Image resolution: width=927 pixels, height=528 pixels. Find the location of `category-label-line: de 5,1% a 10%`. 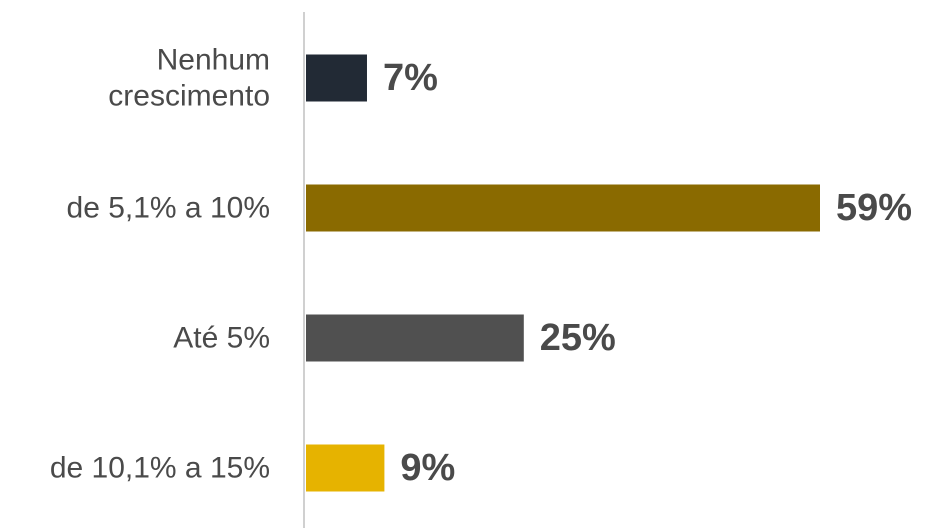

category-label-line: de 5,1% a 10% is located at coordinates (168, 208).